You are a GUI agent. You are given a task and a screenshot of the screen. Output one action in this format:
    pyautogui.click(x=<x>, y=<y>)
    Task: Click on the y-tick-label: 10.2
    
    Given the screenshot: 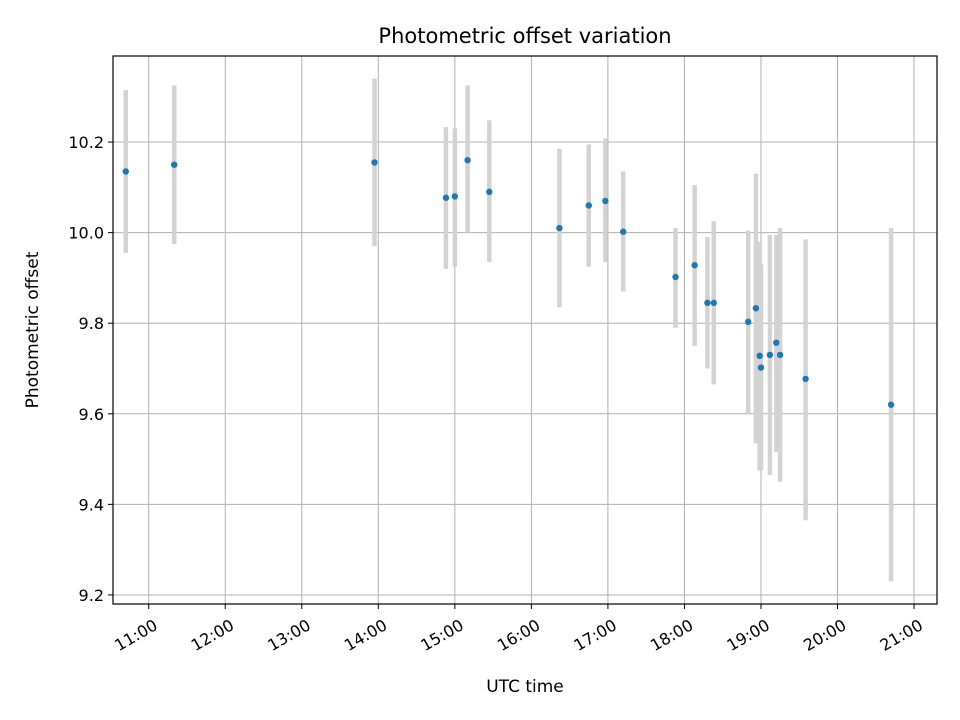 What is the action you would take?
    pyautogui.click(x=86, y=142)
    